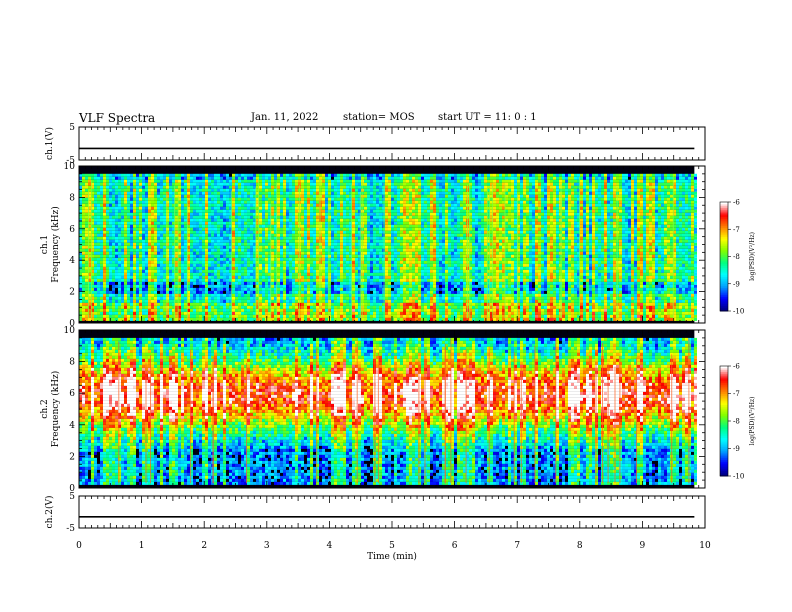  What do you see at coordinates (580, 546) in the screenshot?
I see `x-tick-label: 8` at bounding box center [580, 546].